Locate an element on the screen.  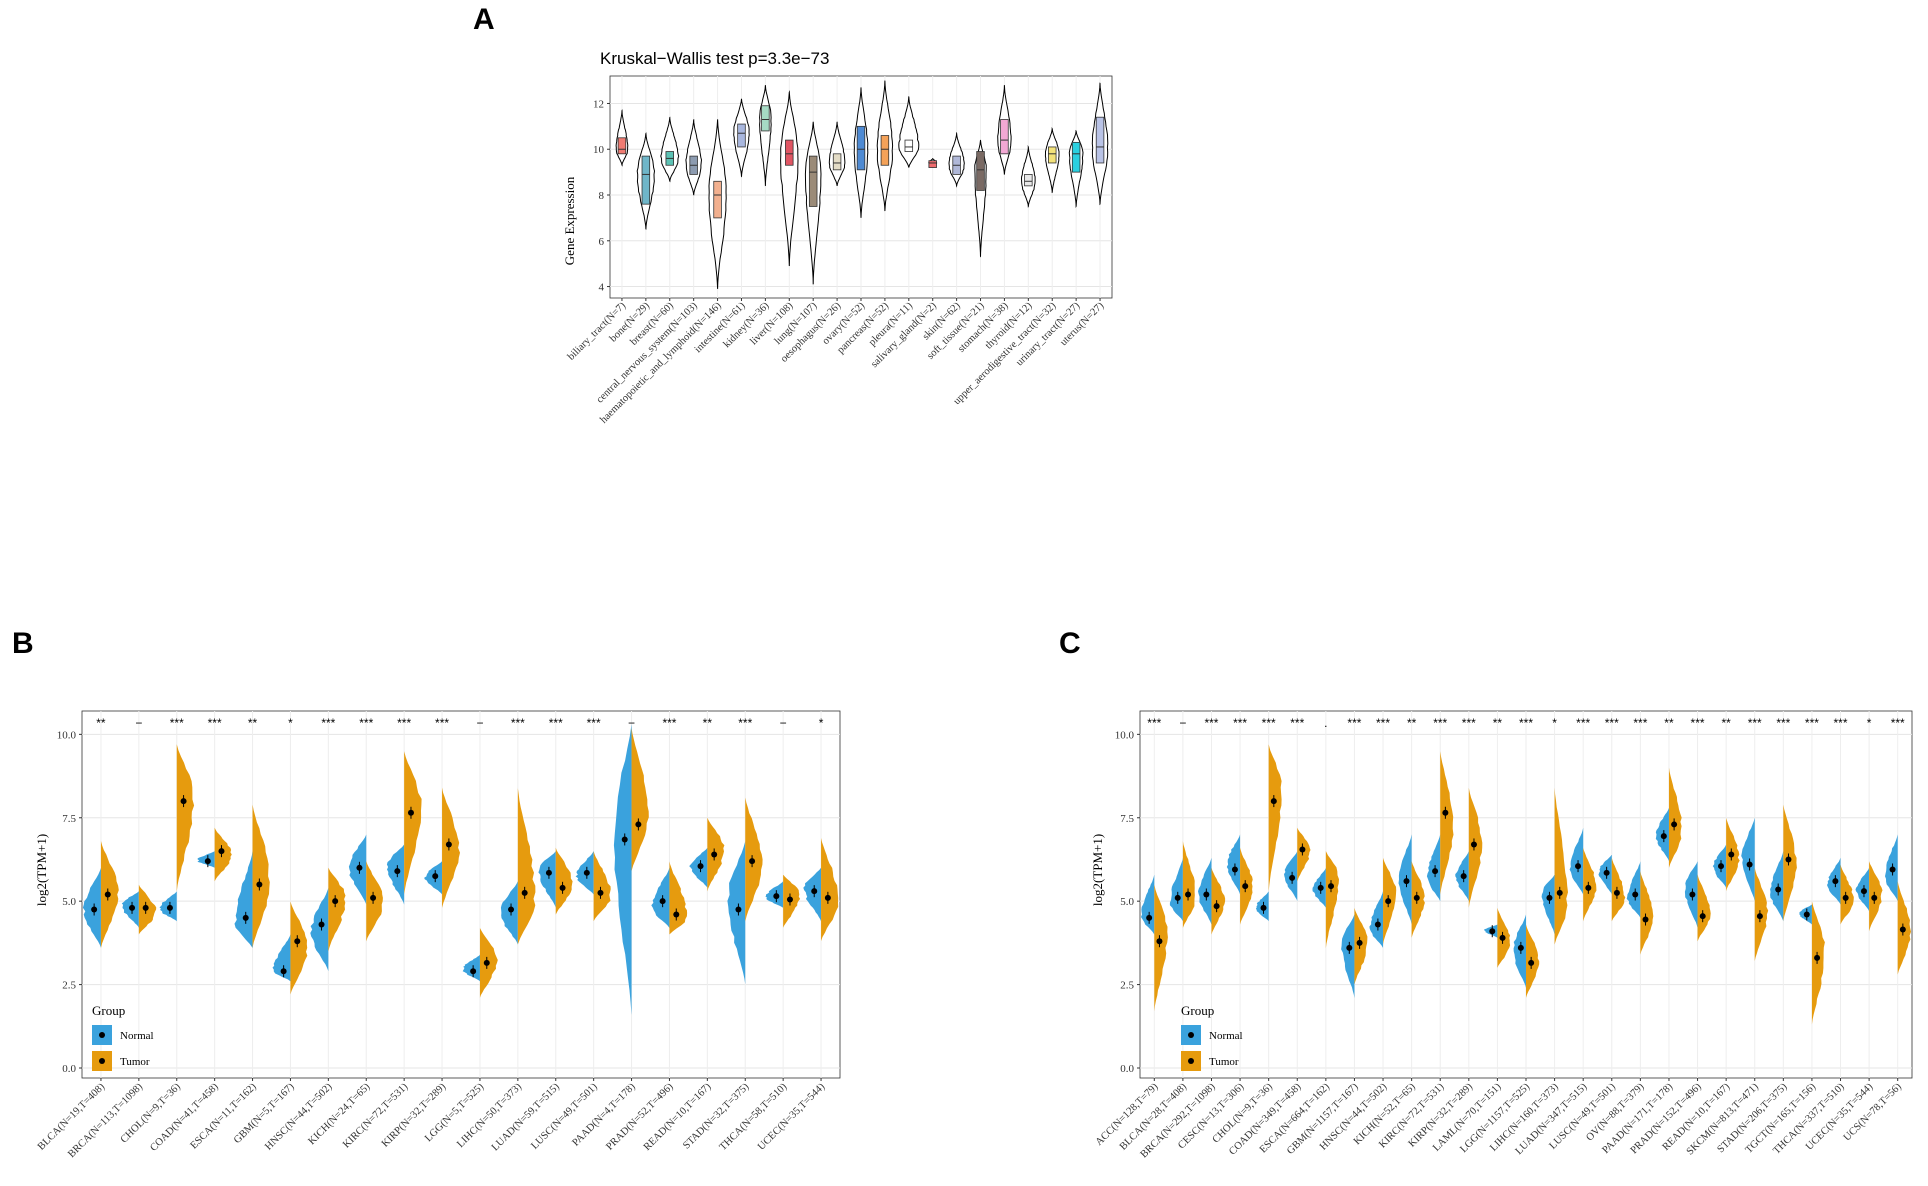
chart-a-title: Kruskal−Wallis test p=3.3e−73 is located at coordinates (714, 58).